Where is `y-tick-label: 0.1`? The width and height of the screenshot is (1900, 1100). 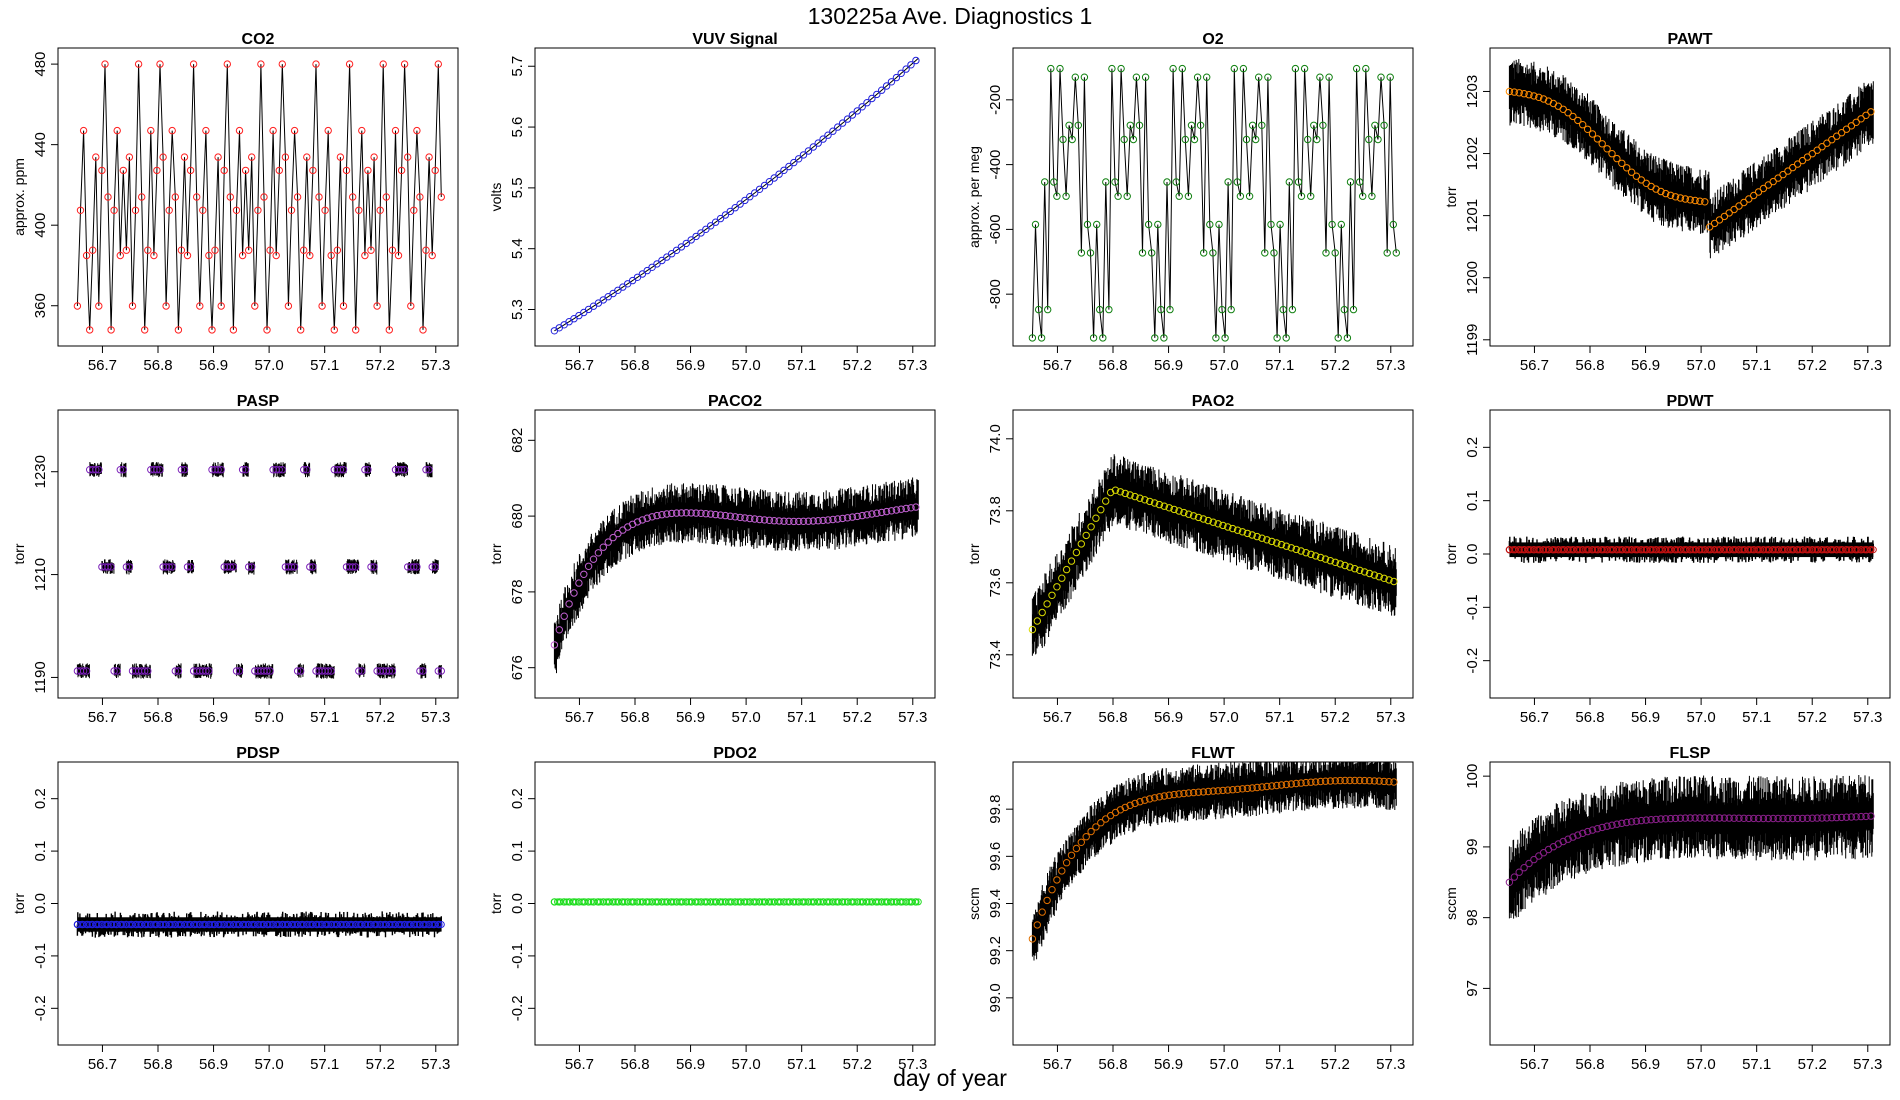 y-tick-label: 0.1 is located at coordinates (40, 851).